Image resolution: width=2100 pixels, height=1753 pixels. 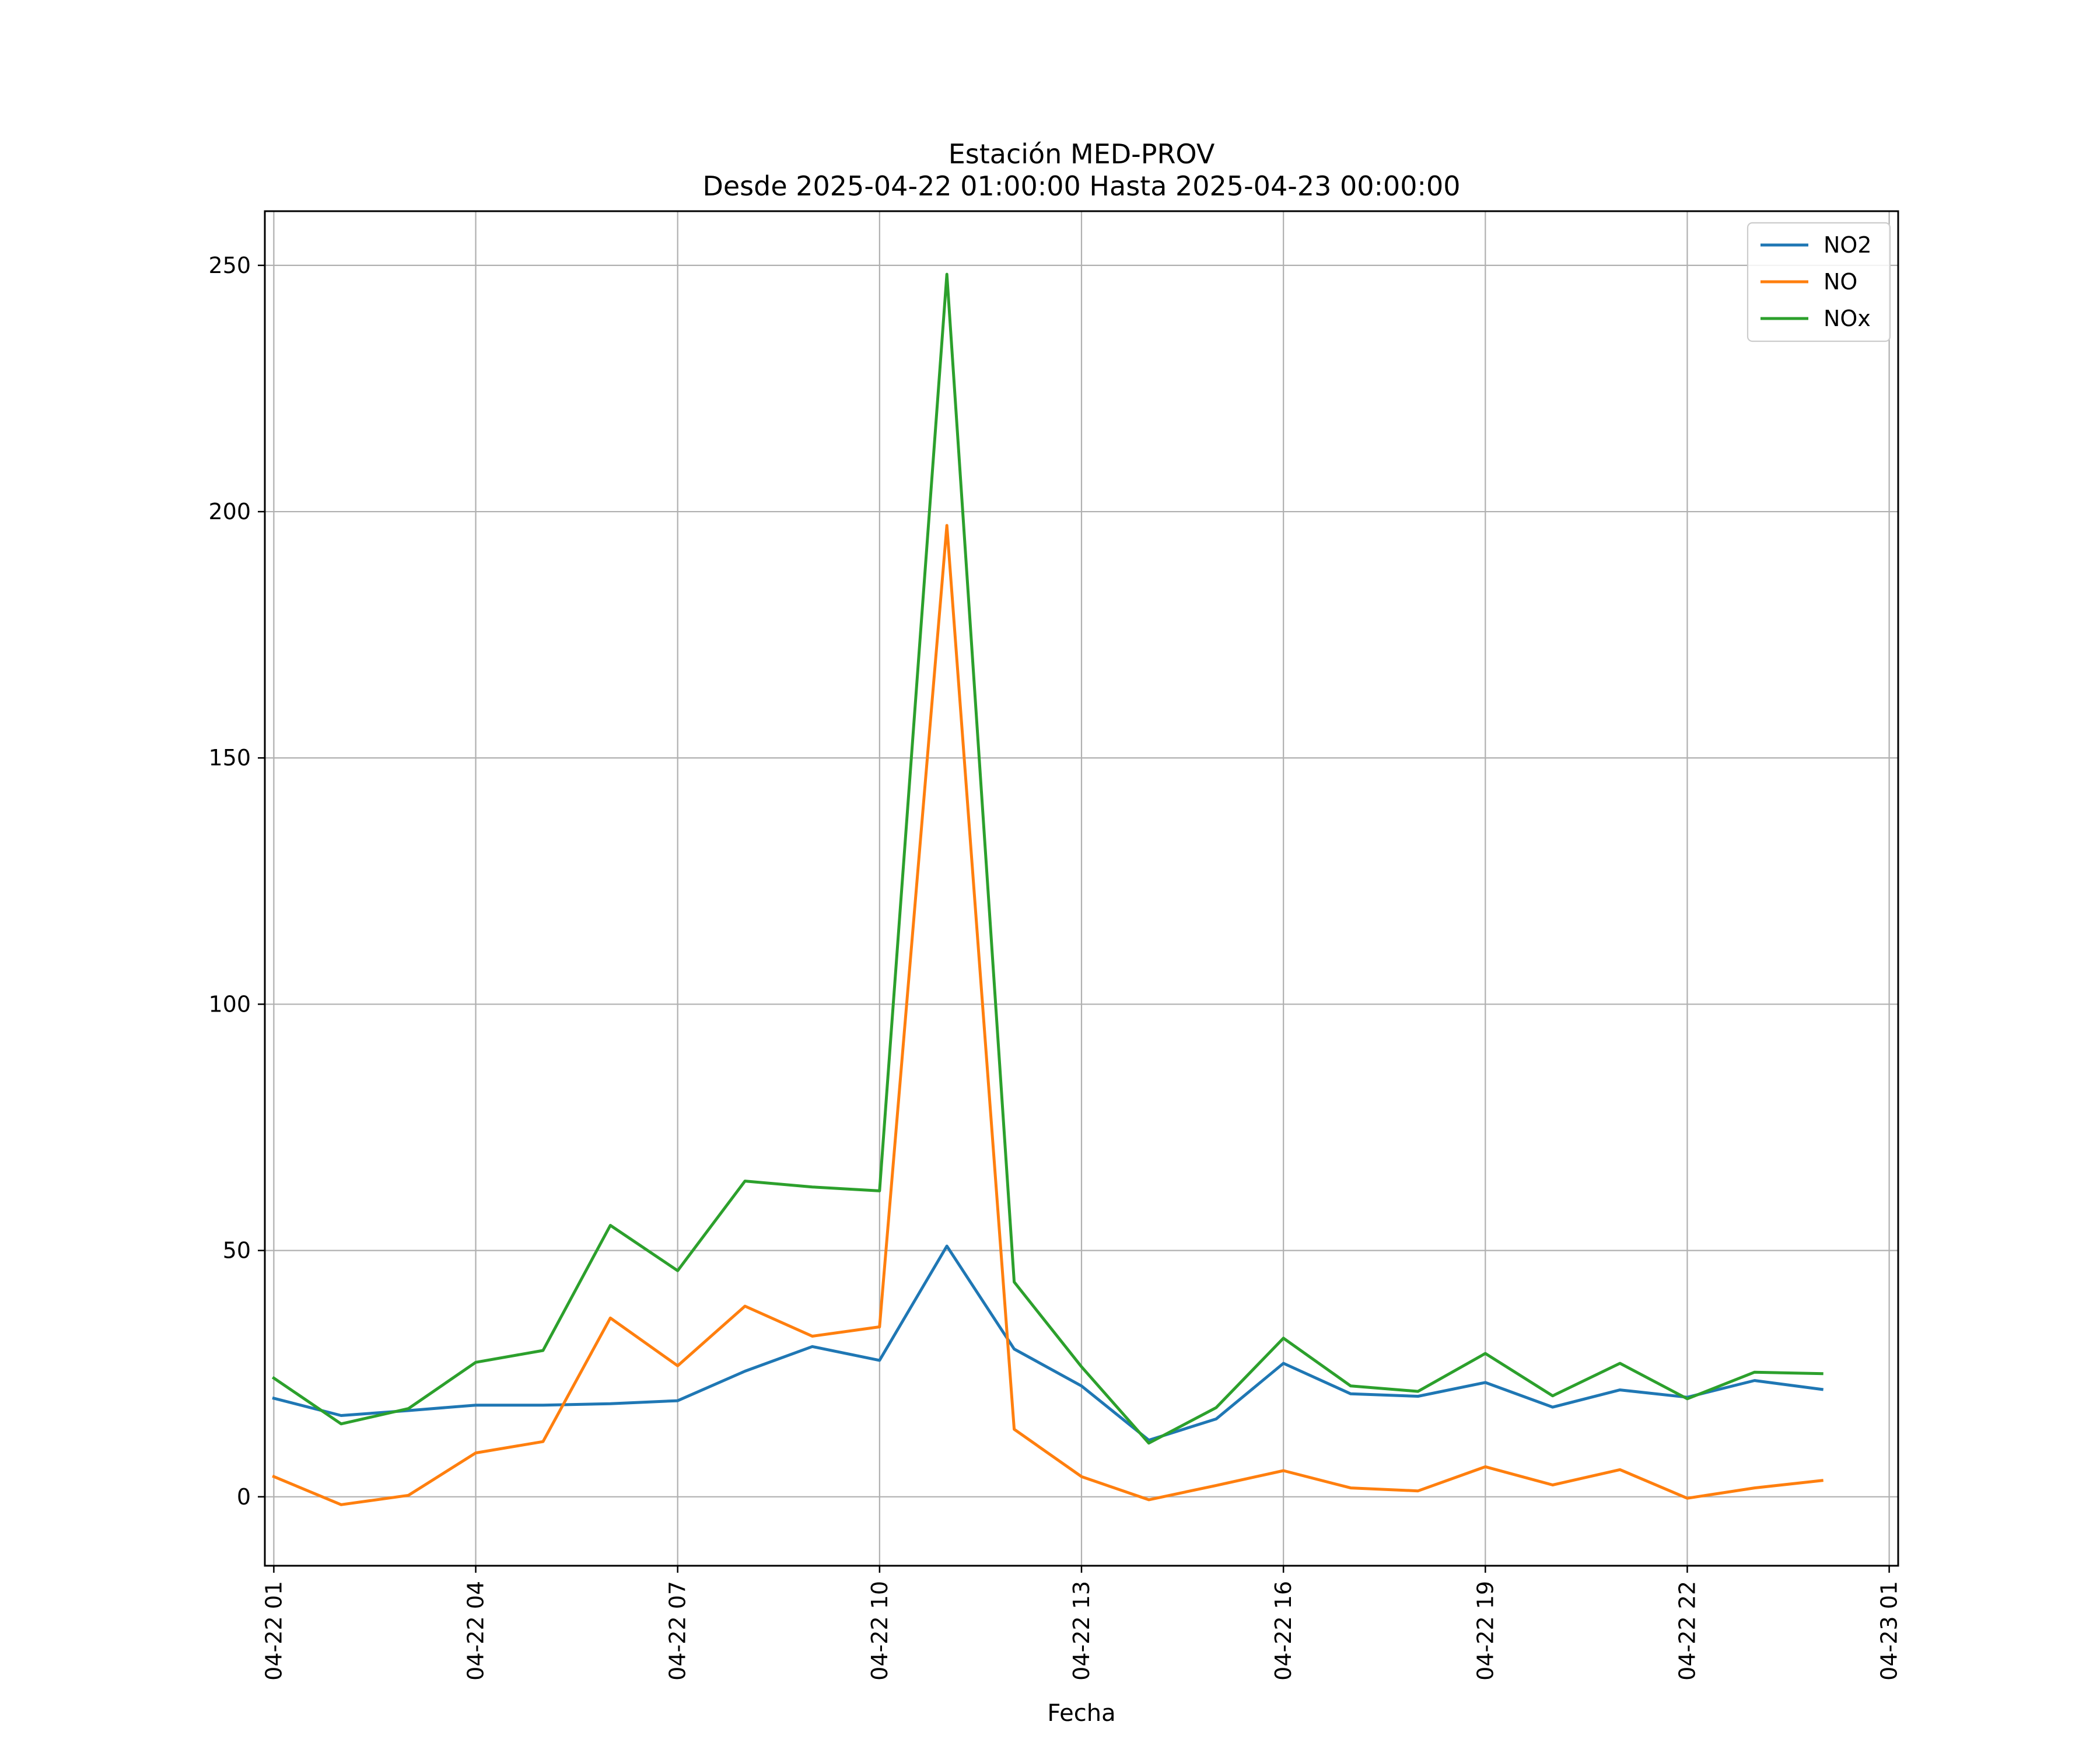 I want to click on x-axis-label: Fecha, so click(x=1081, y=1713).